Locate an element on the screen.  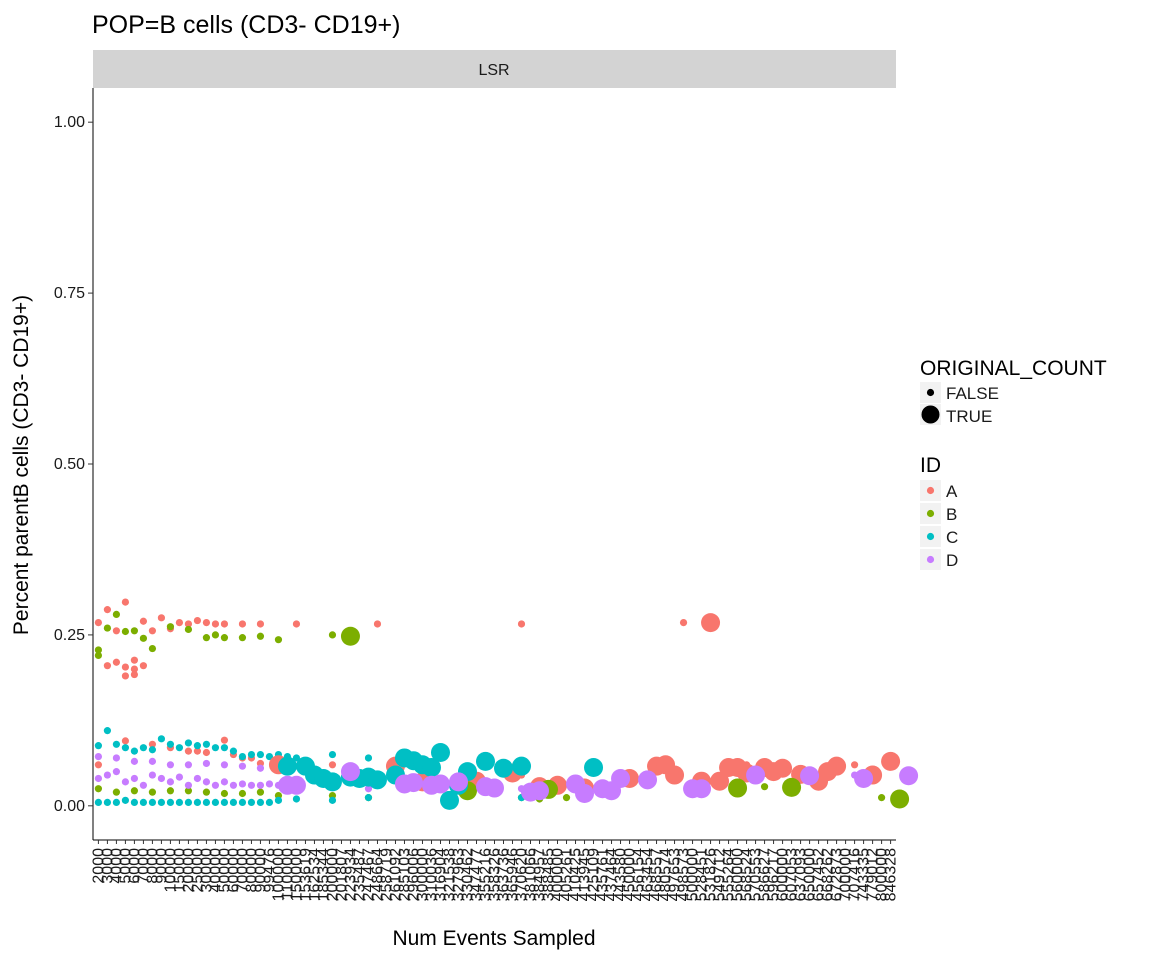
x-tick-label: 381066 is located at coordinates (531, 874).